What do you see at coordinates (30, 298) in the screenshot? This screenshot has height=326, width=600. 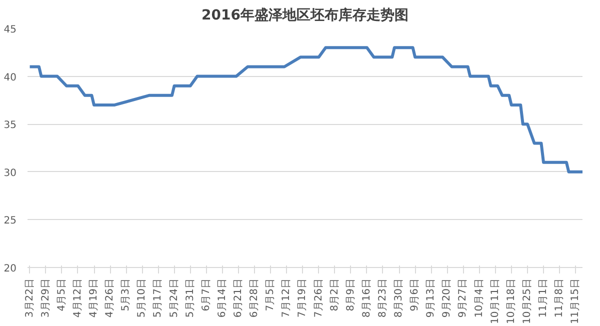 I see `x-tick-label: 3月22日` at bounding box center [30, 298].